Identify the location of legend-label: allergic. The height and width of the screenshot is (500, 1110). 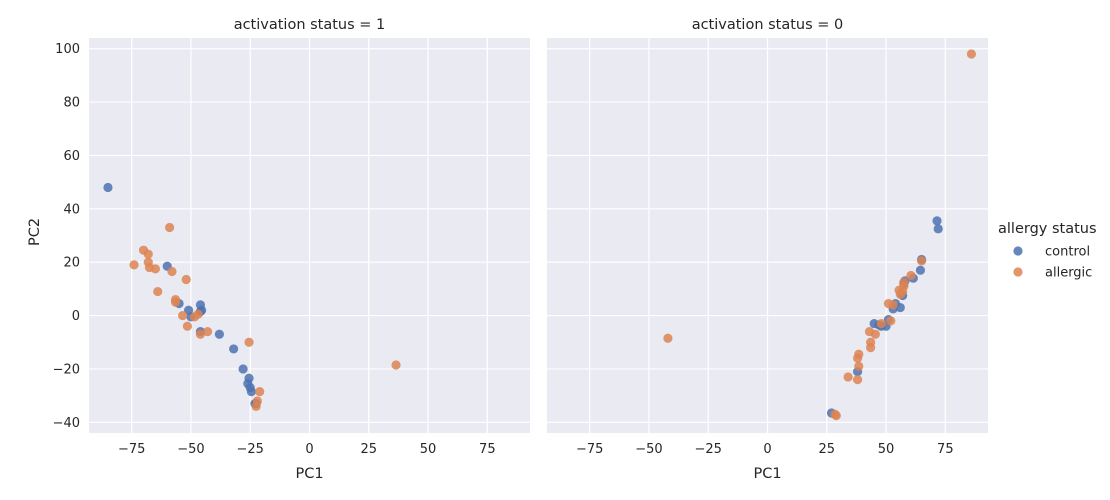
(1068, 273).